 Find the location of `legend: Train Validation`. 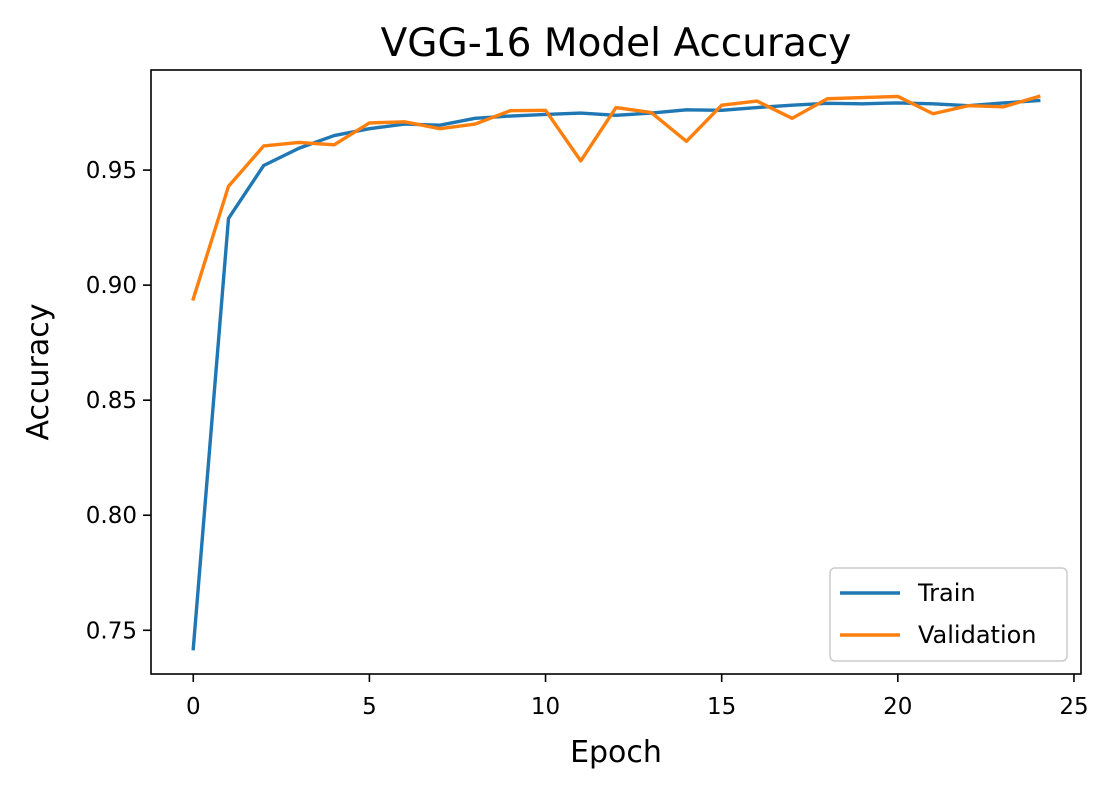

legend: Train Validation is located at coordinates (948, 614).